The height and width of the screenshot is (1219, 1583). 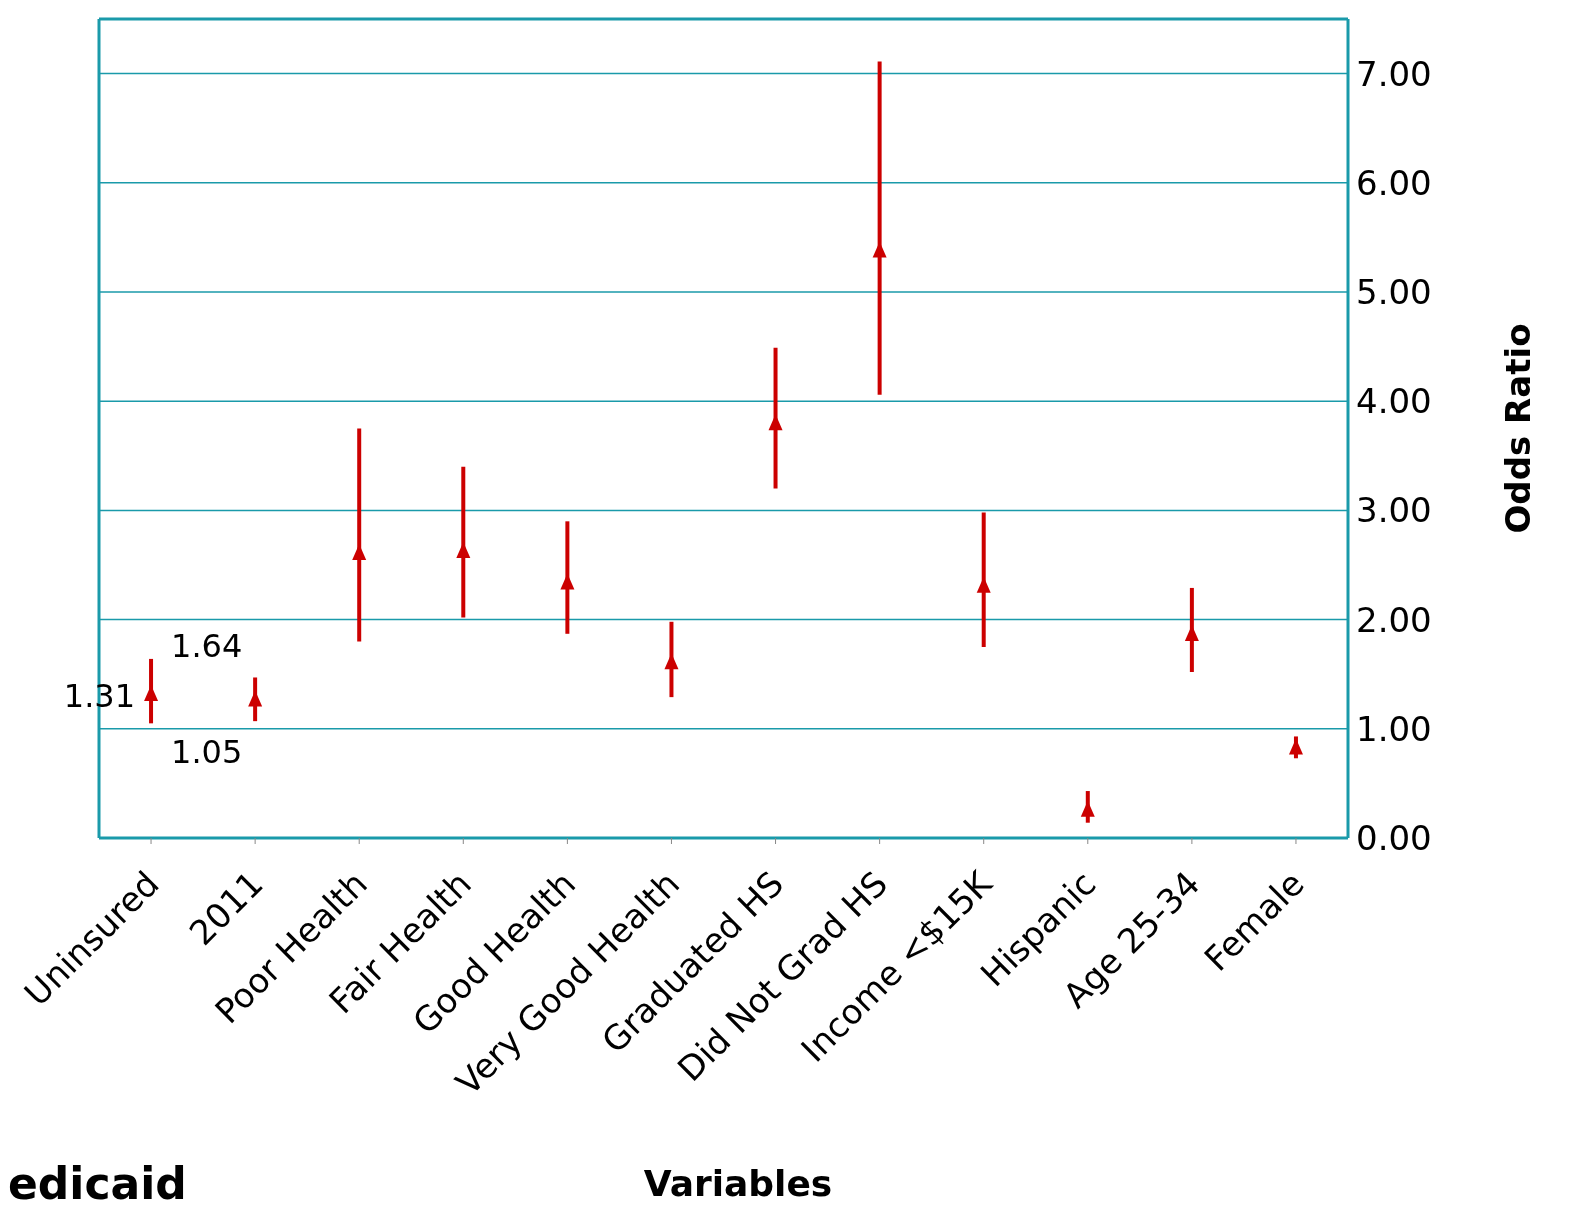 I want to click on annotation: 1.05, so click(x=207, y=752).